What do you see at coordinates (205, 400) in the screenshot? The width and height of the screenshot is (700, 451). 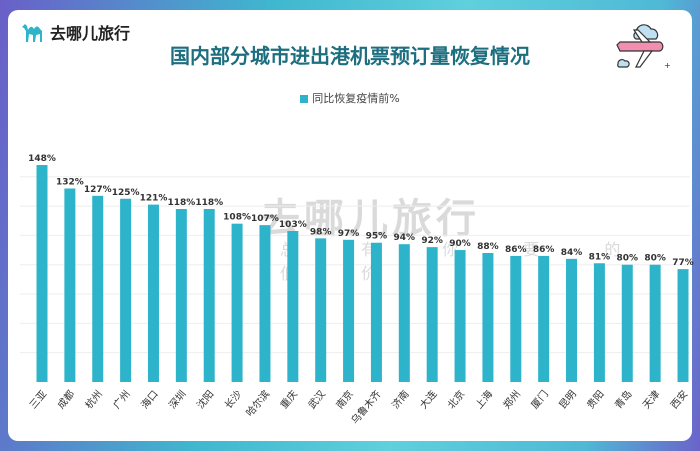 I see `x-tick-label: 沈阳` at bounding box center [205, 400].